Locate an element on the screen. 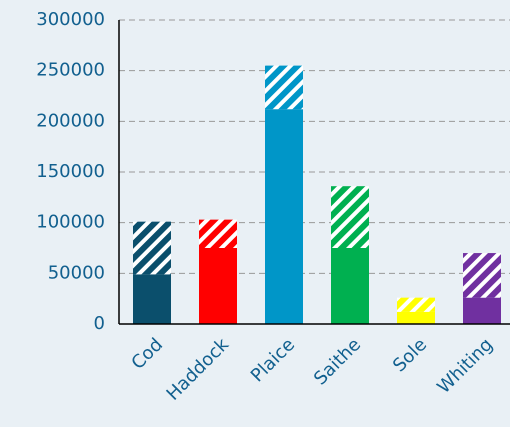 The image size is (510, 427). y-tick-label: 200000 is located at coordinates (70, 120).